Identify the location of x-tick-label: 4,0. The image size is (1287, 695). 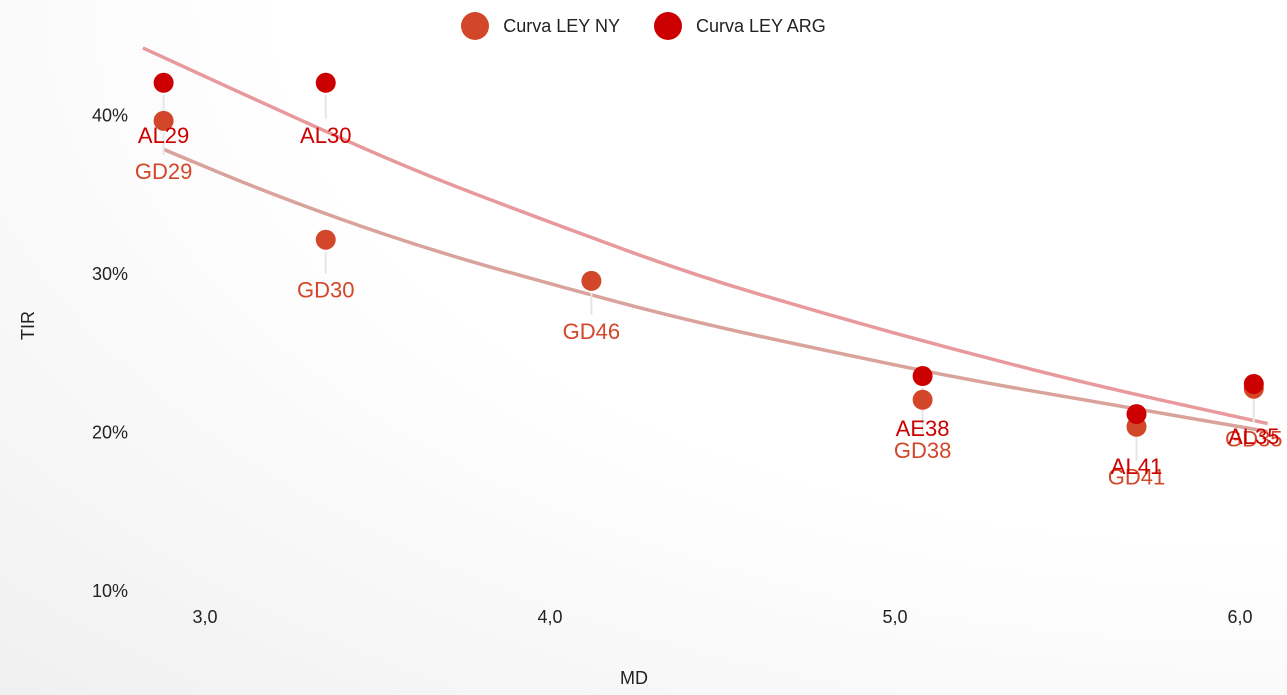
(549, 617).